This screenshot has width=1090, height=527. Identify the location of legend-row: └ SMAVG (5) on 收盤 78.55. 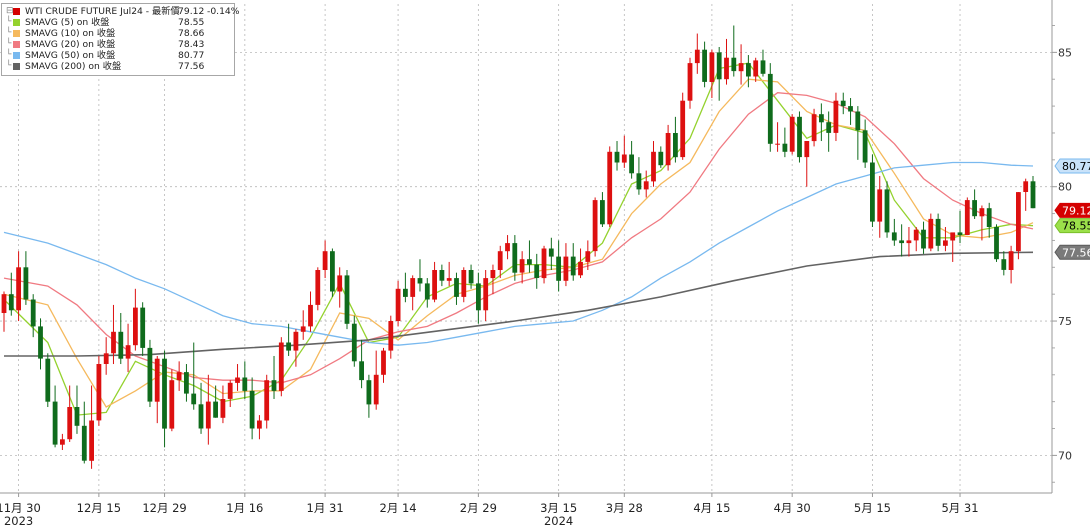
(118, 22).